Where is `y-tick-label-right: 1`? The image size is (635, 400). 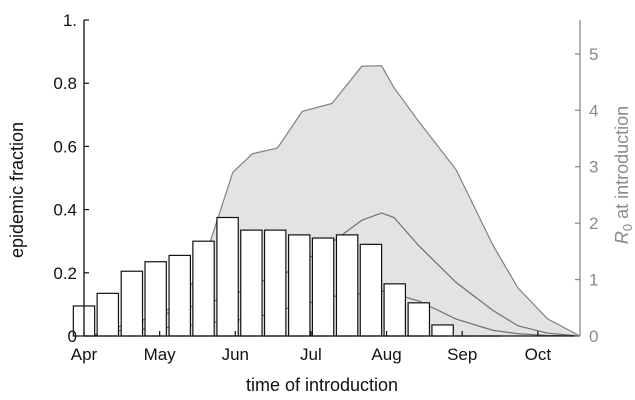 y-tick-label-right: 1 is located at coordinates (593, 280).